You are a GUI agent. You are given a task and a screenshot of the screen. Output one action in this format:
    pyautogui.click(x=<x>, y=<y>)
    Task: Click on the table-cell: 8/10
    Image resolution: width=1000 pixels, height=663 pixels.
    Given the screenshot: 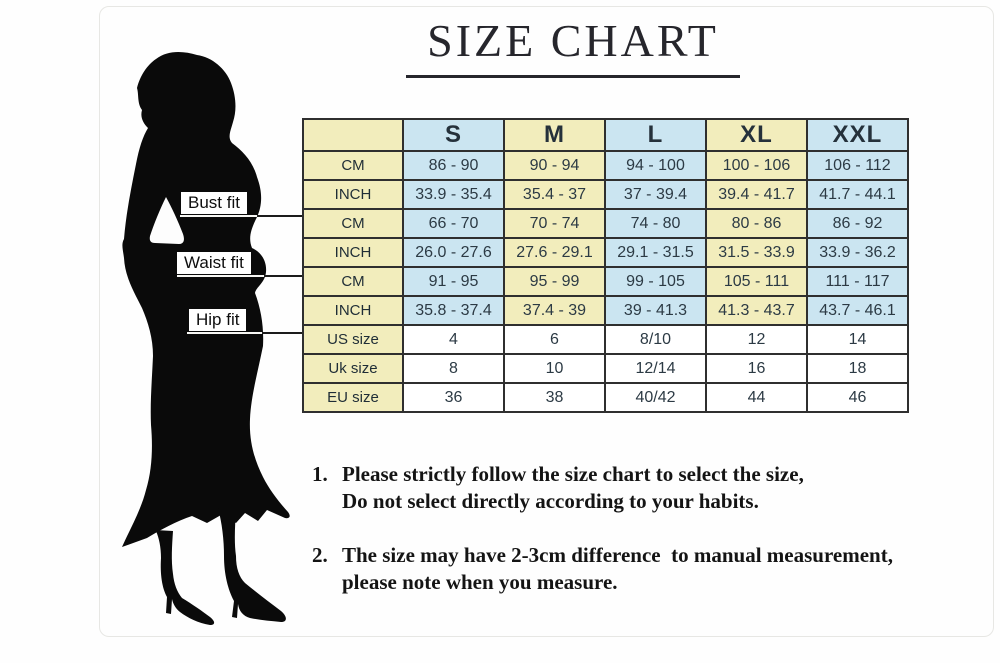 What is the action you would take?
    pyautogui.click(x=655, y=339)
    